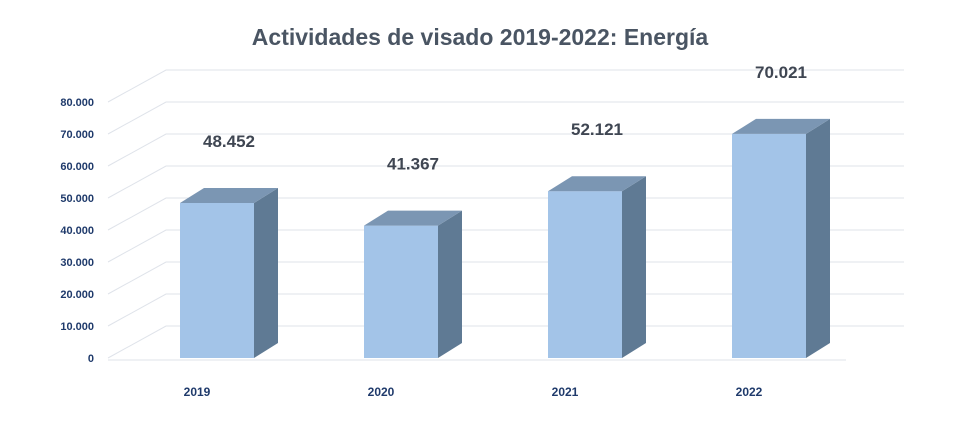 The image size is (954, 447). What do you see at coordinates (77, 327) in the screenshot?
I see `y-tick-label: 10.000` at bounding box center [77, 327].